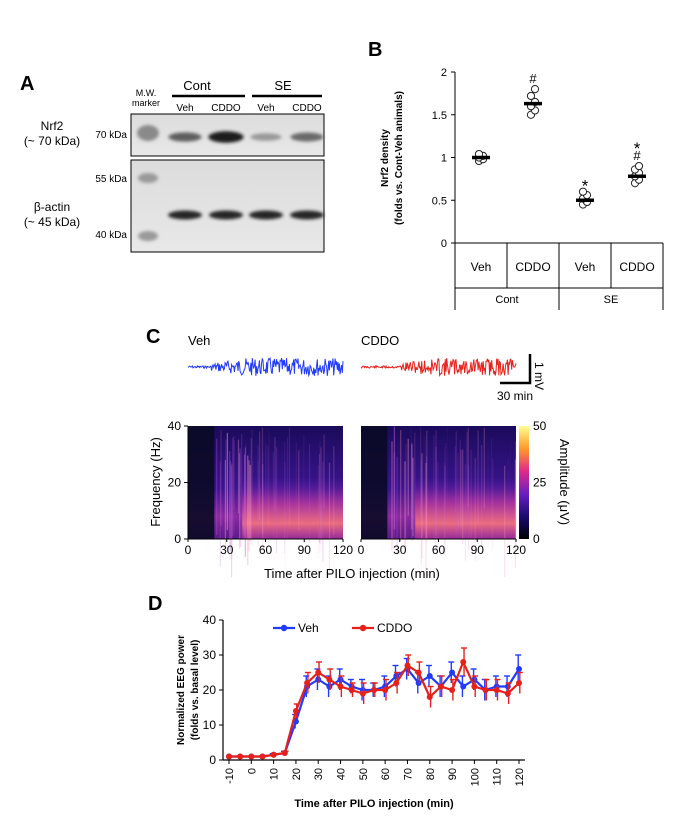 The height and width of the screenshot is (833, 695). Describe the element at coordinates (146, 93) in the screenshot. I see `mw-marker-label: M.W.` at that location.